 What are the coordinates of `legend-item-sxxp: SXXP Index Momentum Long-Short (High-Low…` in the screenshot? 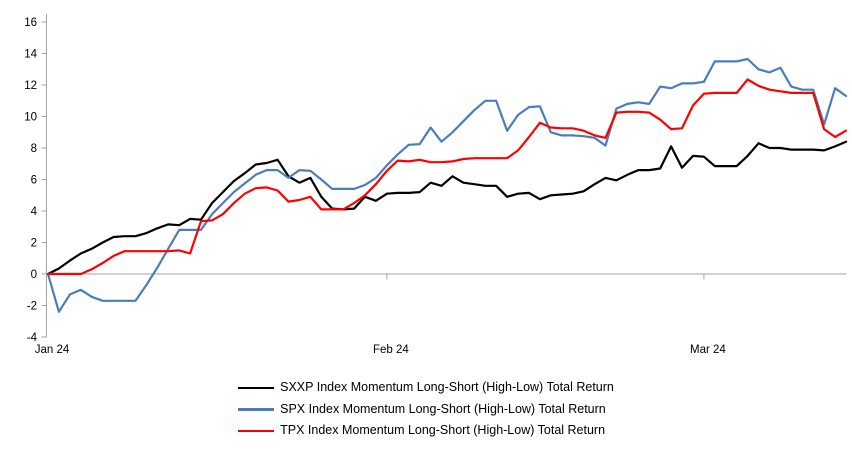 It's located at (426, 388).